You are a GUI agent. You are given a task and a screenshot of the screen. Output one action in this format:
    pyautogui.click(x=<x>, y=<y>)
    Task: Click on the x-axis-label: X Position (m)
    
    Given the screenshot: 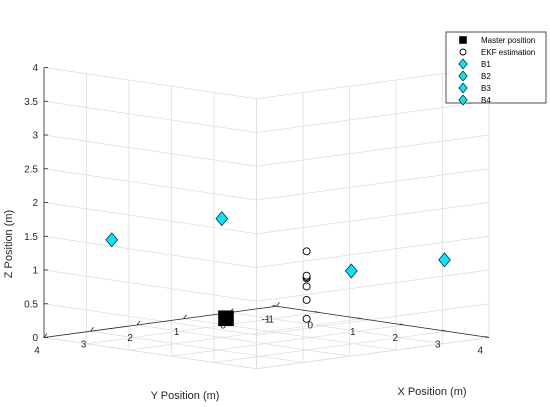 What is the action you would take?
    pyautogui.click(x=431, y=392)
    